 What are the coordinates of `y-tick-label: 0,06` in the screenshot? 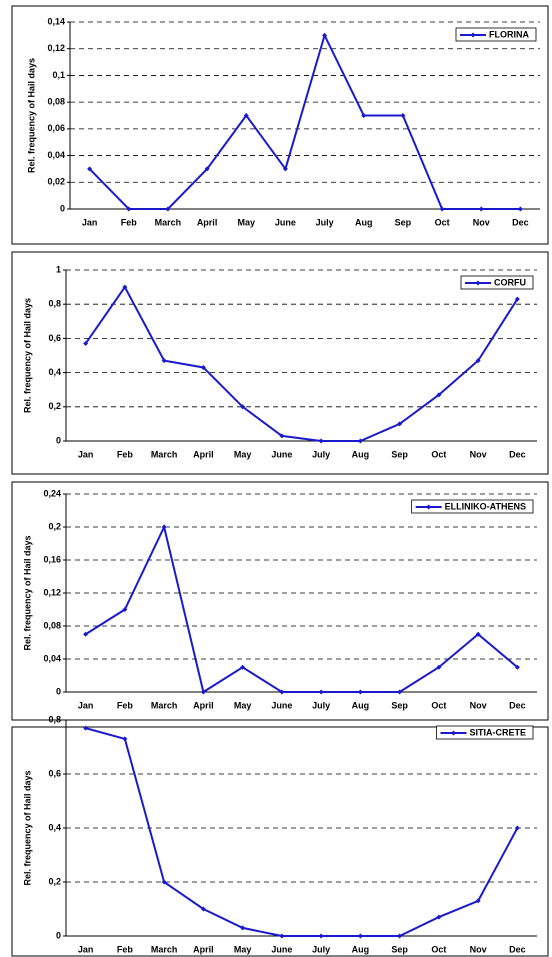 It's located at (56, 128).